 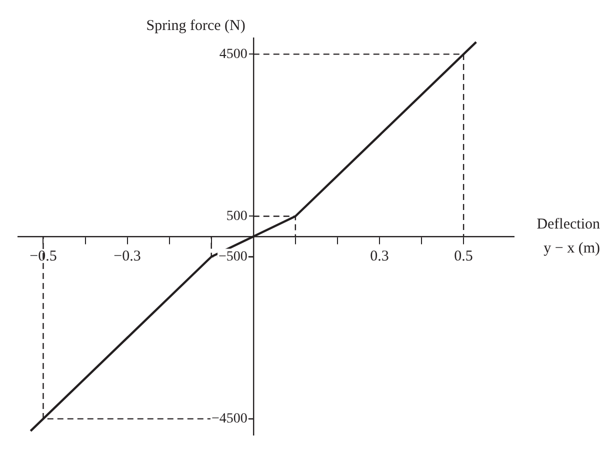 What do you see at coordinates (233, 54) in the screenshot?
I see `y-tick-label: 4500` at bounding box center [233, 54].